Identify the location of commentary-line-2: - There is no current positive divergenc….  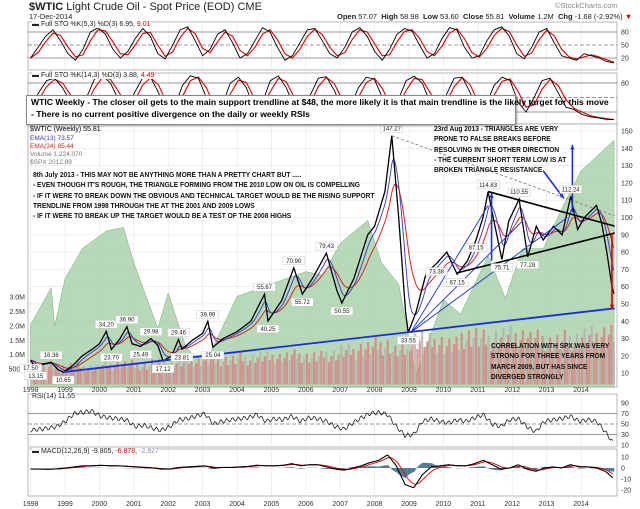
(170, 114).